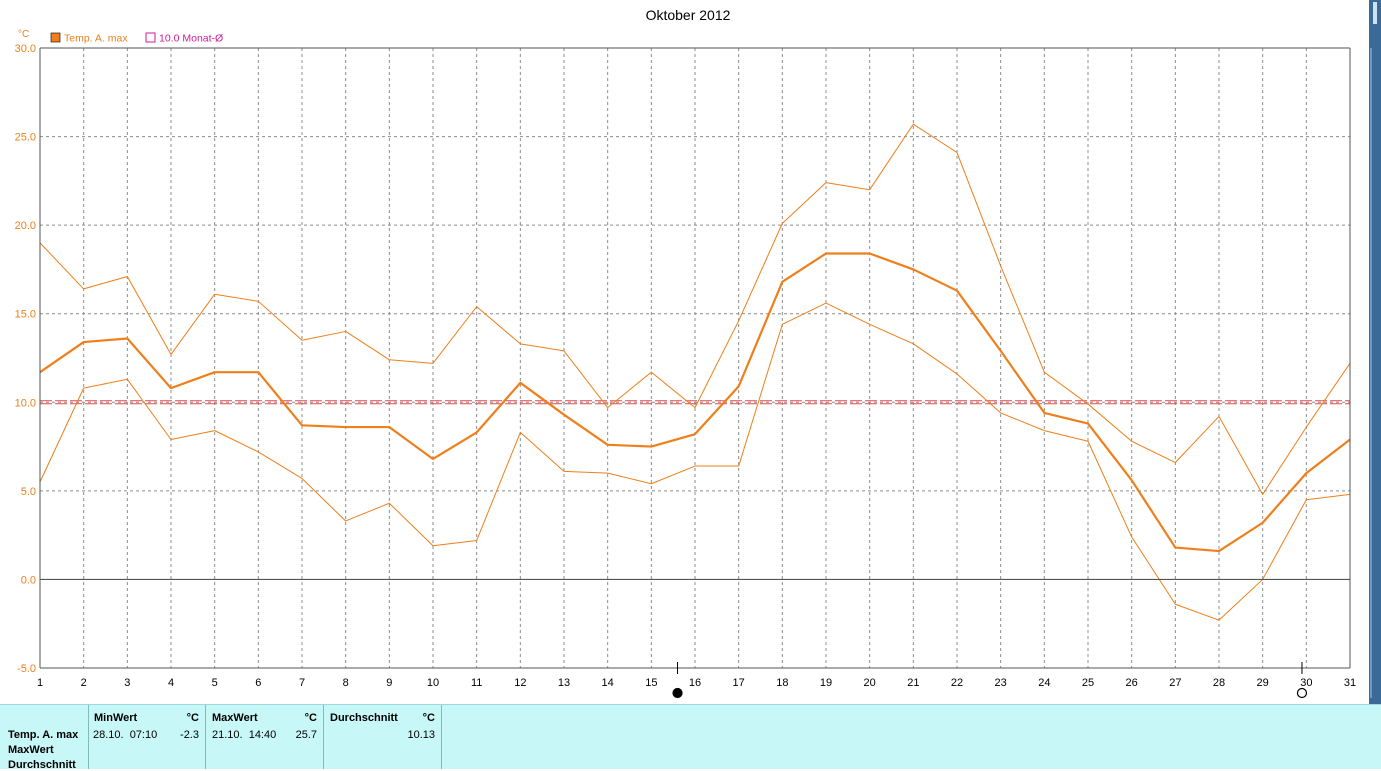 The image size is (1381, 771). Describe the element at coordinates (695, 683) in the screenshot. I see `x-tick-label: 16` at that location.